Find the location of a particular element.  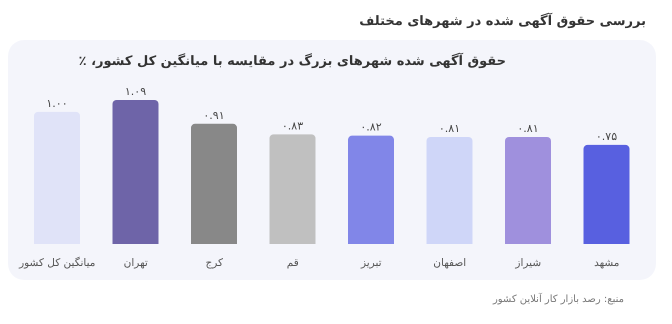

x-tick-label: تهران is located at coordinates (136, 263).